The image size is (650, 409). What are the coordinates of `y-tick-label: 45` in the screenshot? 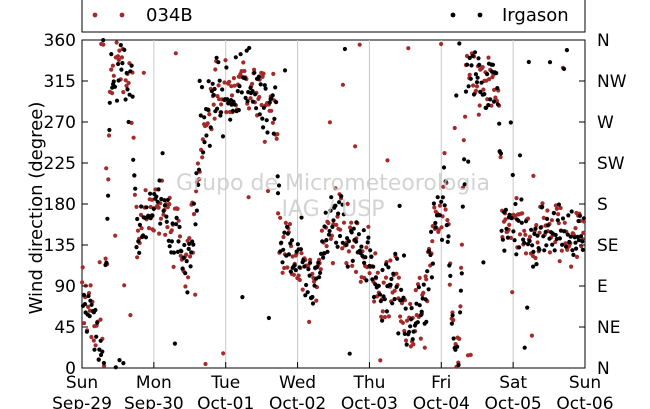 It's located at (65, 328).